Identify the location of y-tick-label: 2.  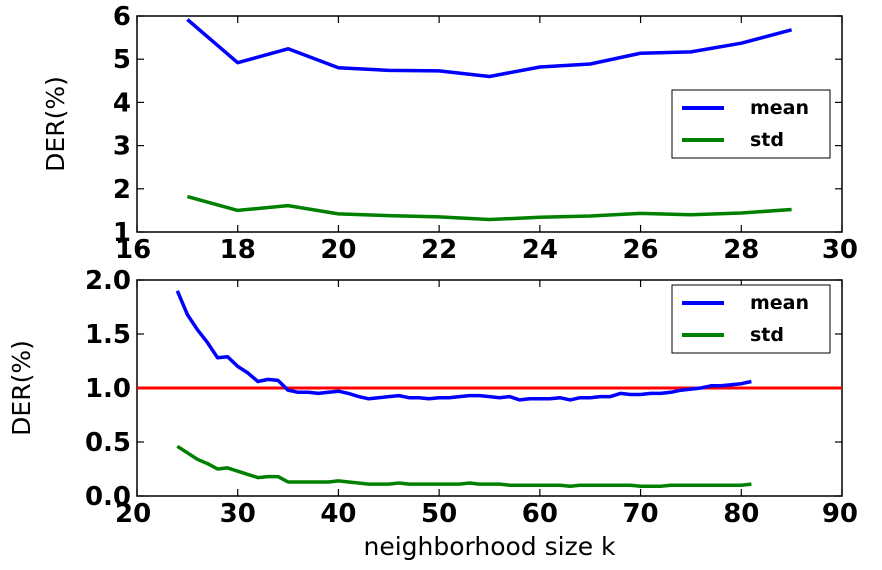
(122, 190).